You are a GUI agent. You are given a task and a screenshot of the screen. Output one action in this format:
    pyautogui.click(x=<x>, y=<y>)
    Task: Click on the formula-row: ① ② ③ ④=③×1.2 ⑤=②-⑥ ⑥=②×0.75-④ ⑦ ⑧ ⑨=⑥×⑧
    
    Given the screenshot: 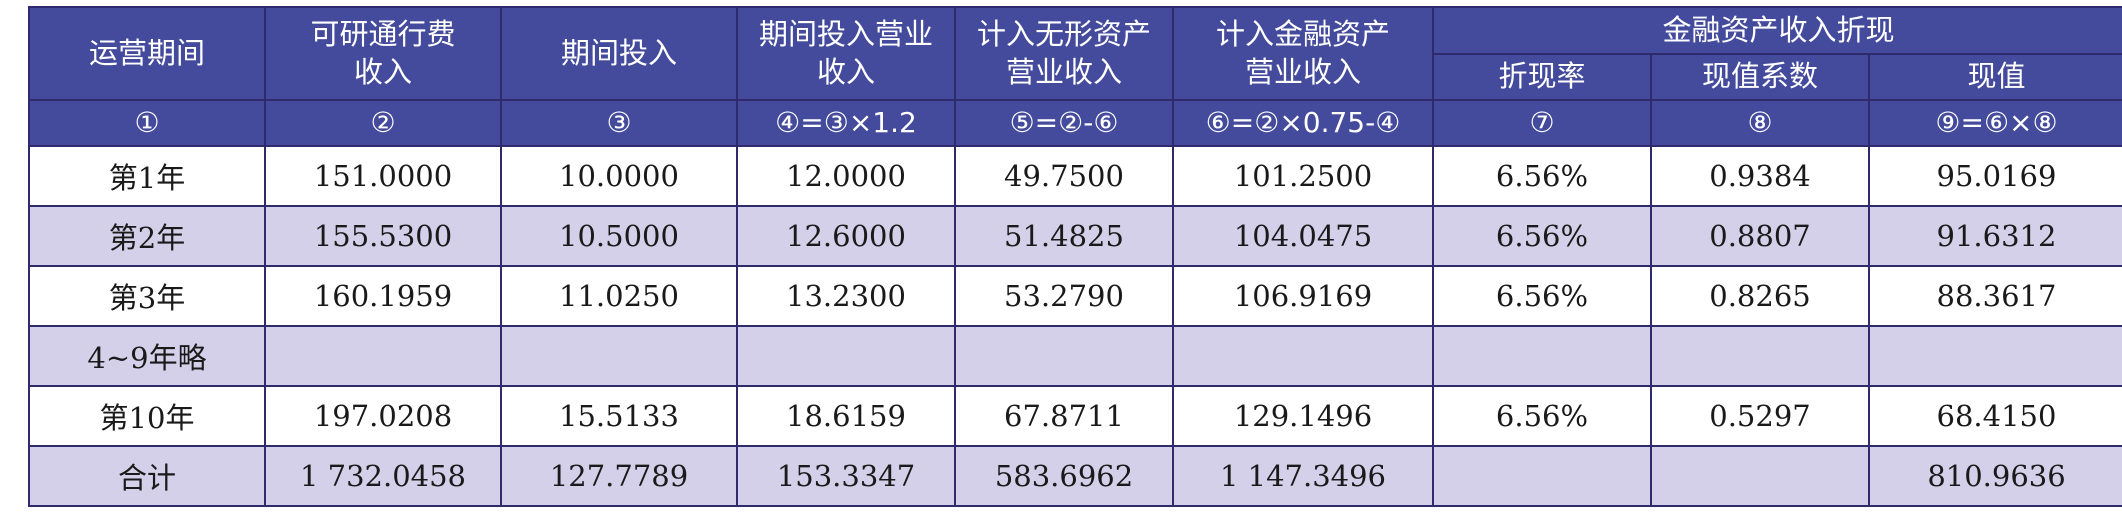 What is the action you would take?
    pyautogui.click(x=1075, y=123)
    